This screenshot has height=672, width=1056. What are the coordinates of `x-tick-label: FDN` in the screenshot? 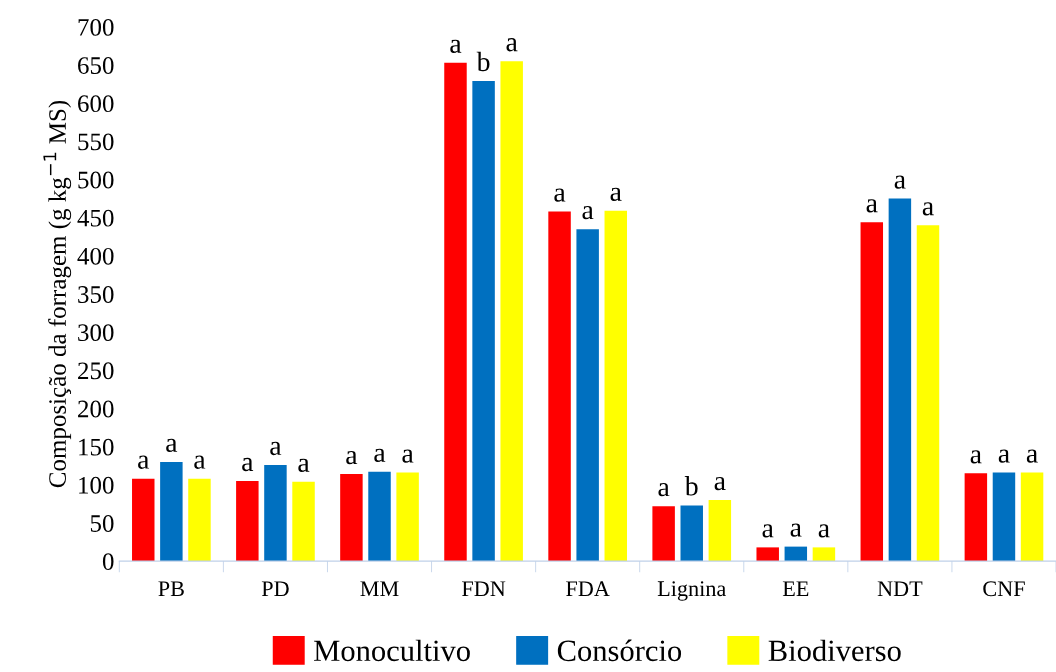 It's located at (484, 589).